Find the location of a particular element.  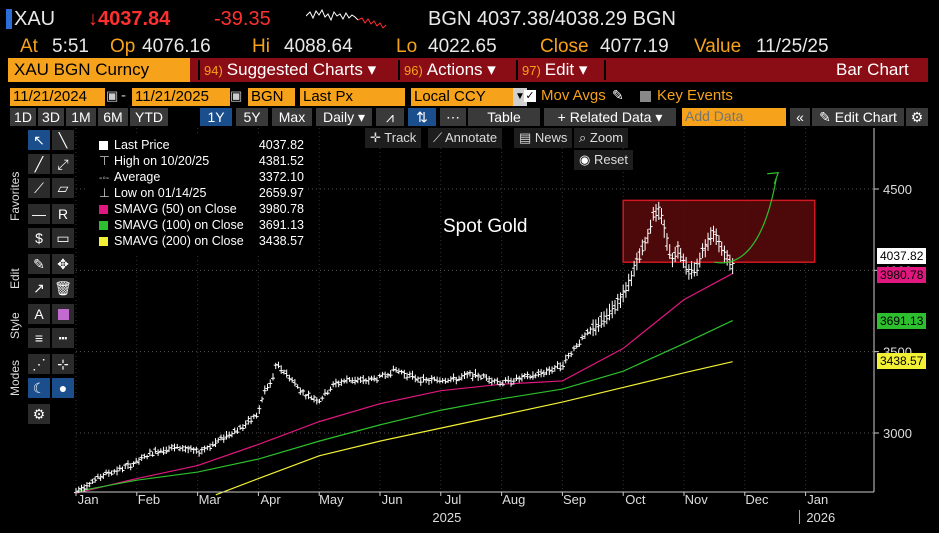

gear-icon: ⚙ is located at coordinates (39, 414).